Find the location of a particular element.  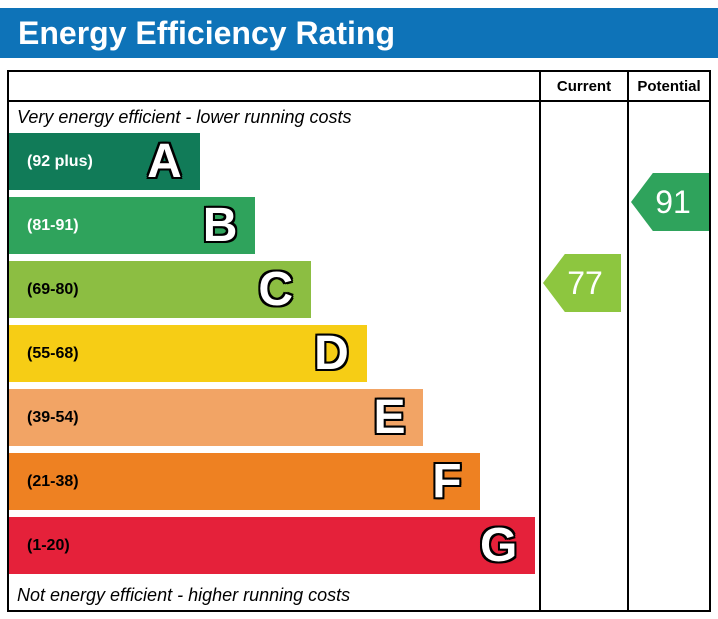

band-letter: E is located at coordinates (389, 417).